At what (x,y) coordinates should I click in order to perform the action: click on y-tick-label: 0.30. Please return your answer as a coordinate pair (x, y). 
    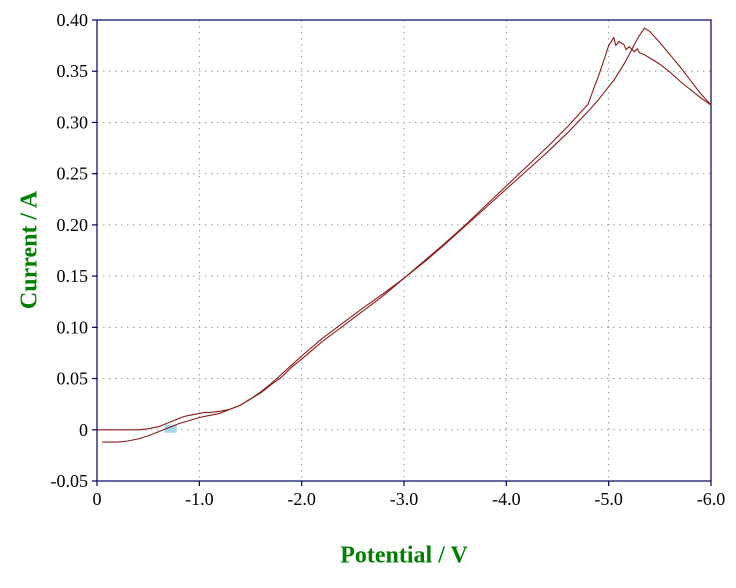
    Looking at the image, I should click on (73, 122).